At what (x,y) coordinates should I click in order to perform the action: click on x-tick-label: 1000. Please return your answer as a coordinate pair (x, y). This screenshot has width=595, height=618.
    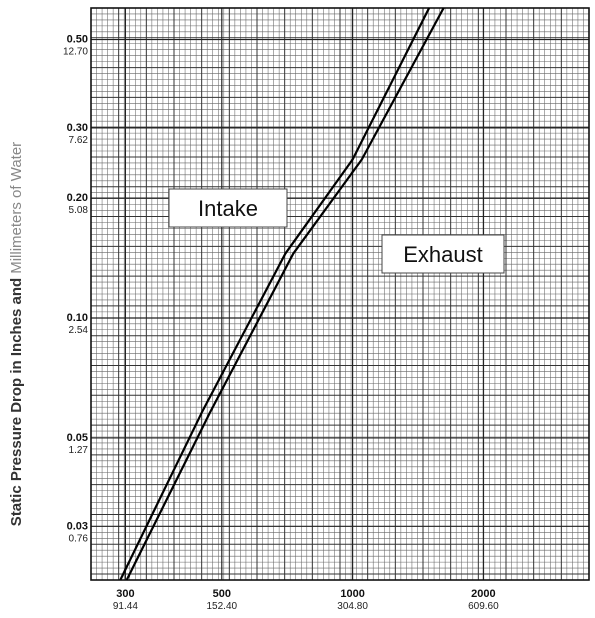
    Looking at the image, I should click on (352, 594).